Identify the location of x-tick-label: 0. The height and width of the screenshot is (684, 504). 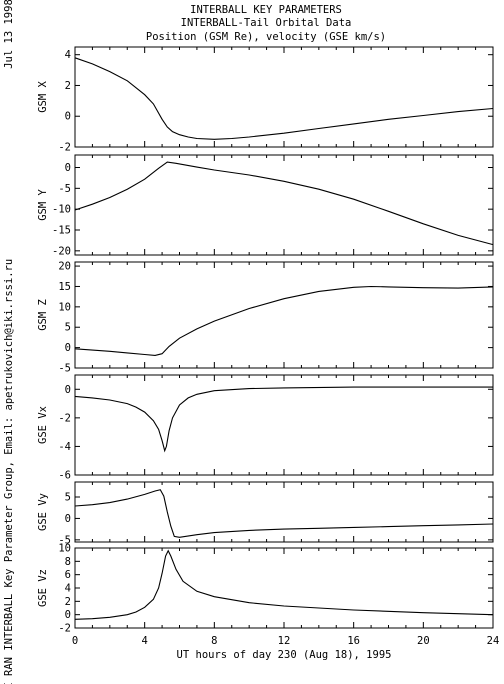
(75, 641).